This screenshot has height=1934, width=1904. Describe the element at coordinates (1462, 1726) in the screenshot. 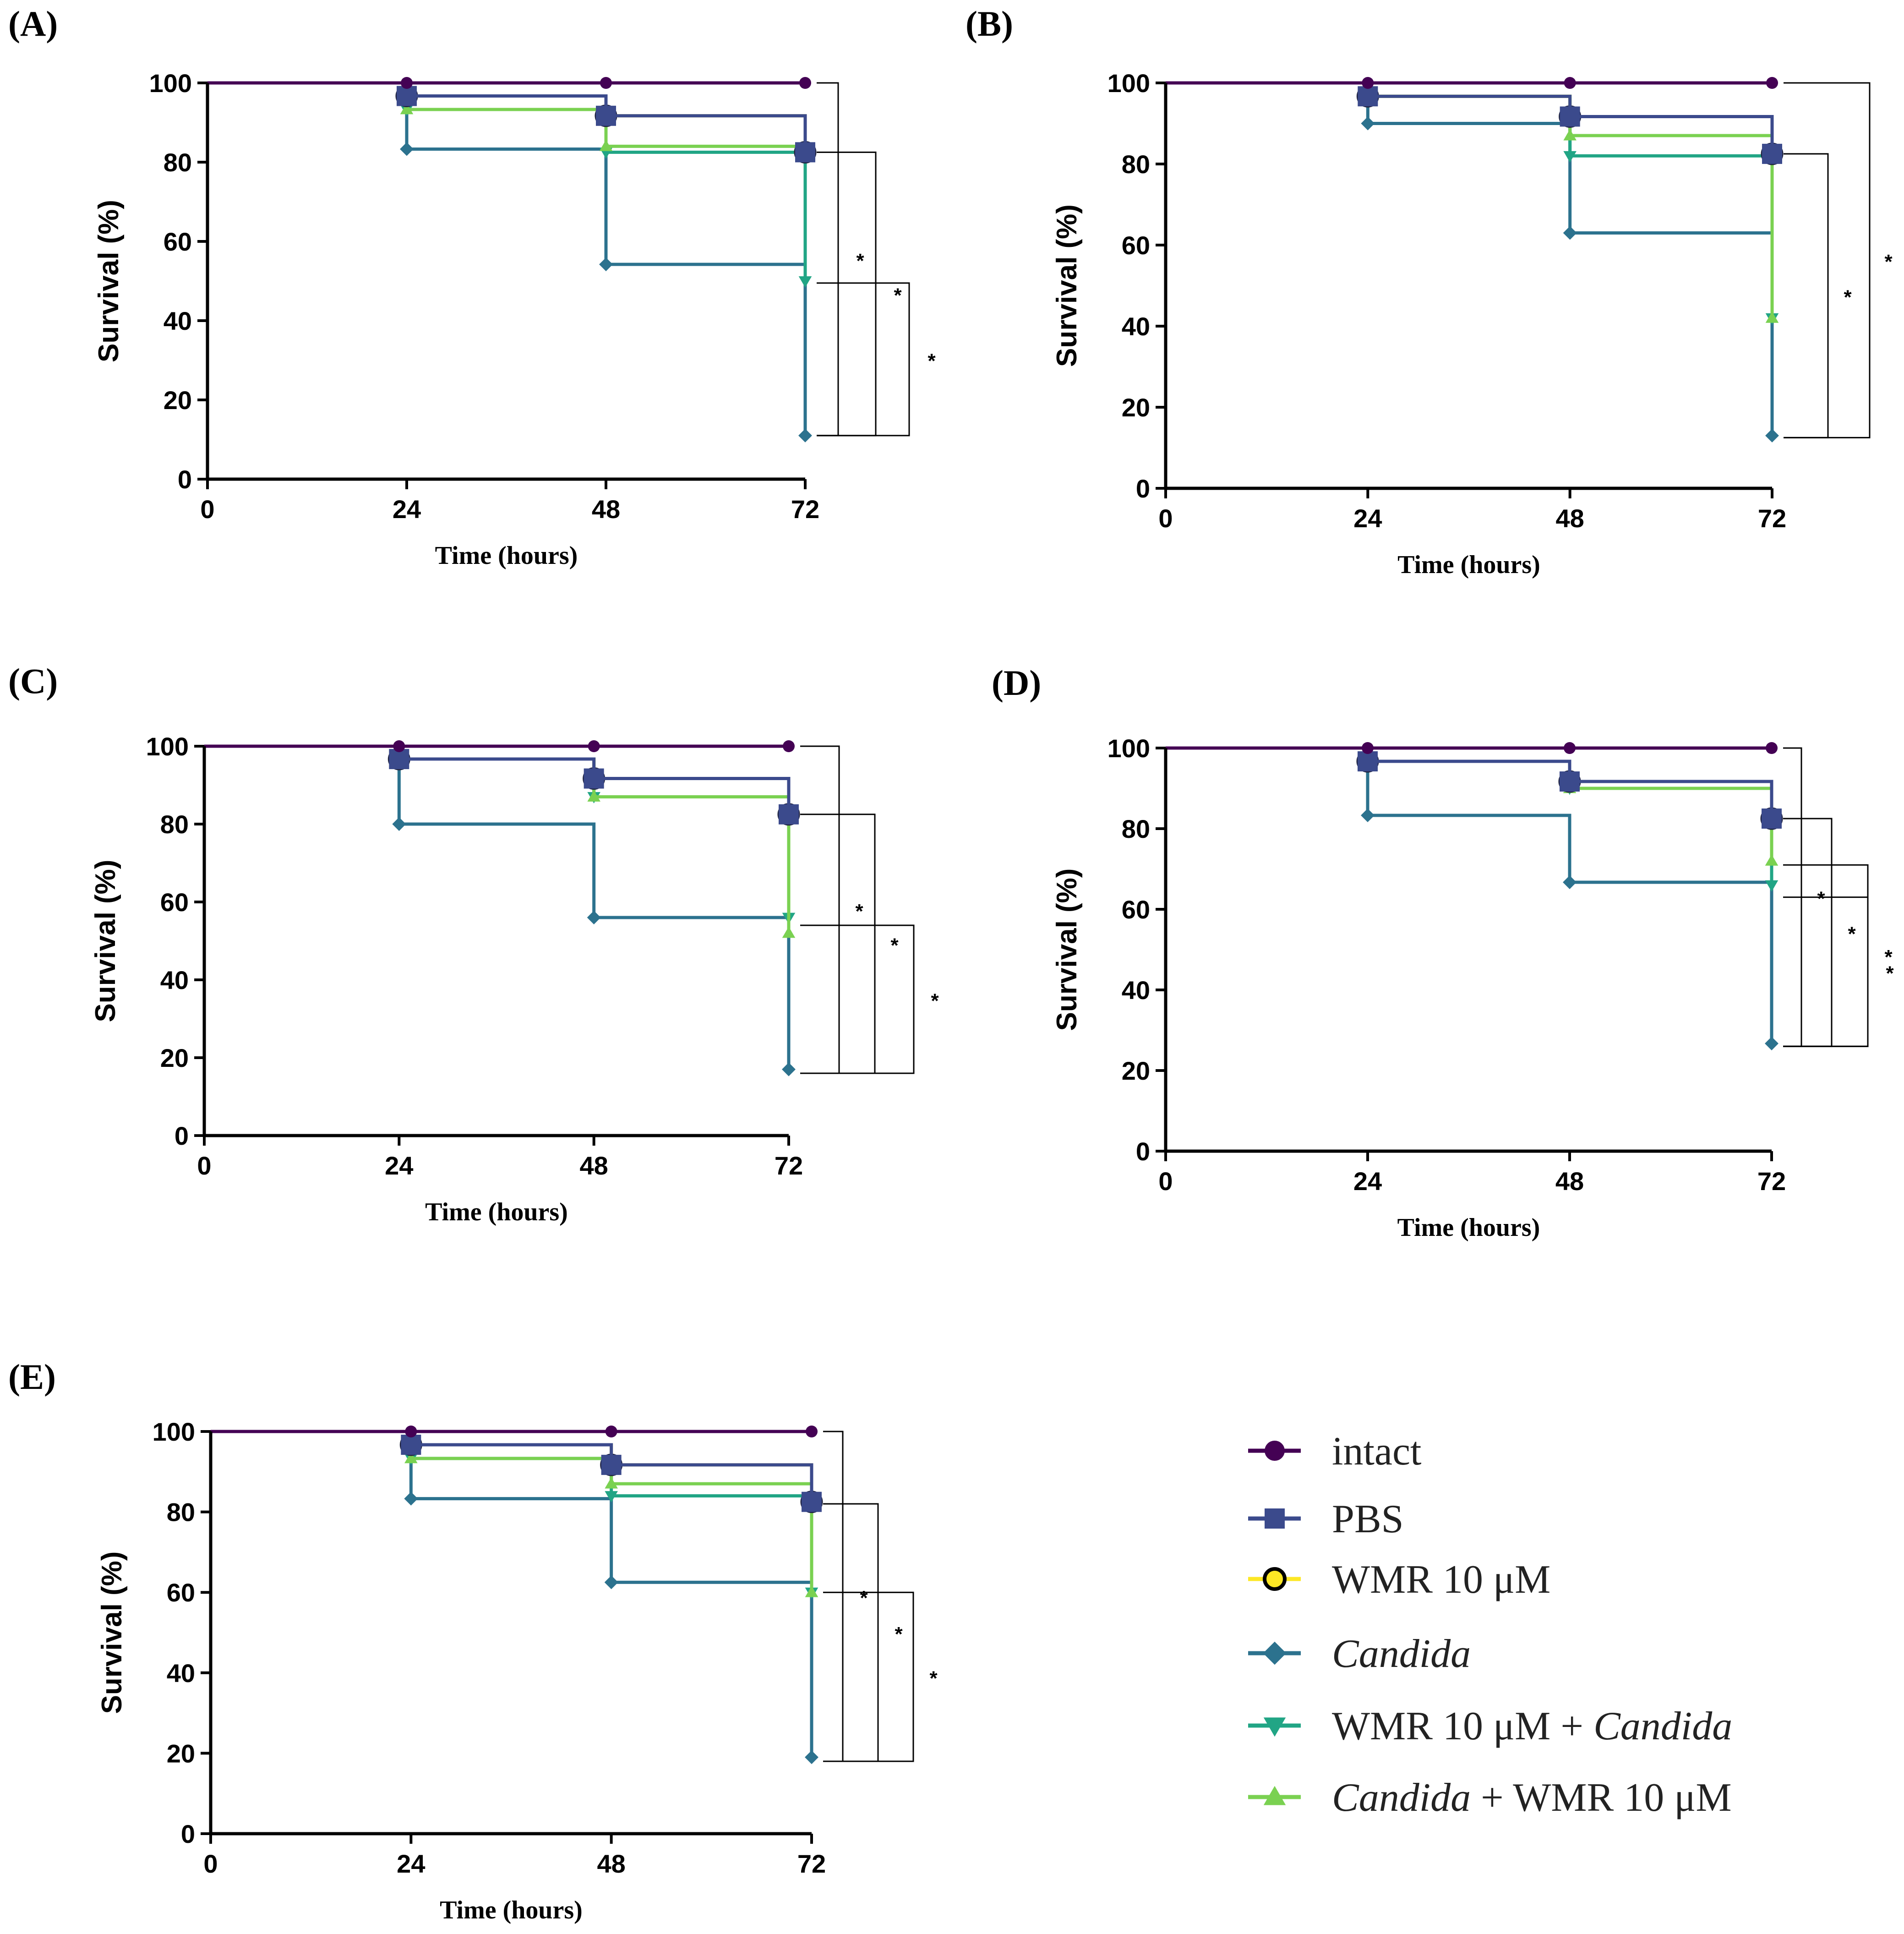

I see `legend-label-prefix: WMR 10 μM +` at that location.